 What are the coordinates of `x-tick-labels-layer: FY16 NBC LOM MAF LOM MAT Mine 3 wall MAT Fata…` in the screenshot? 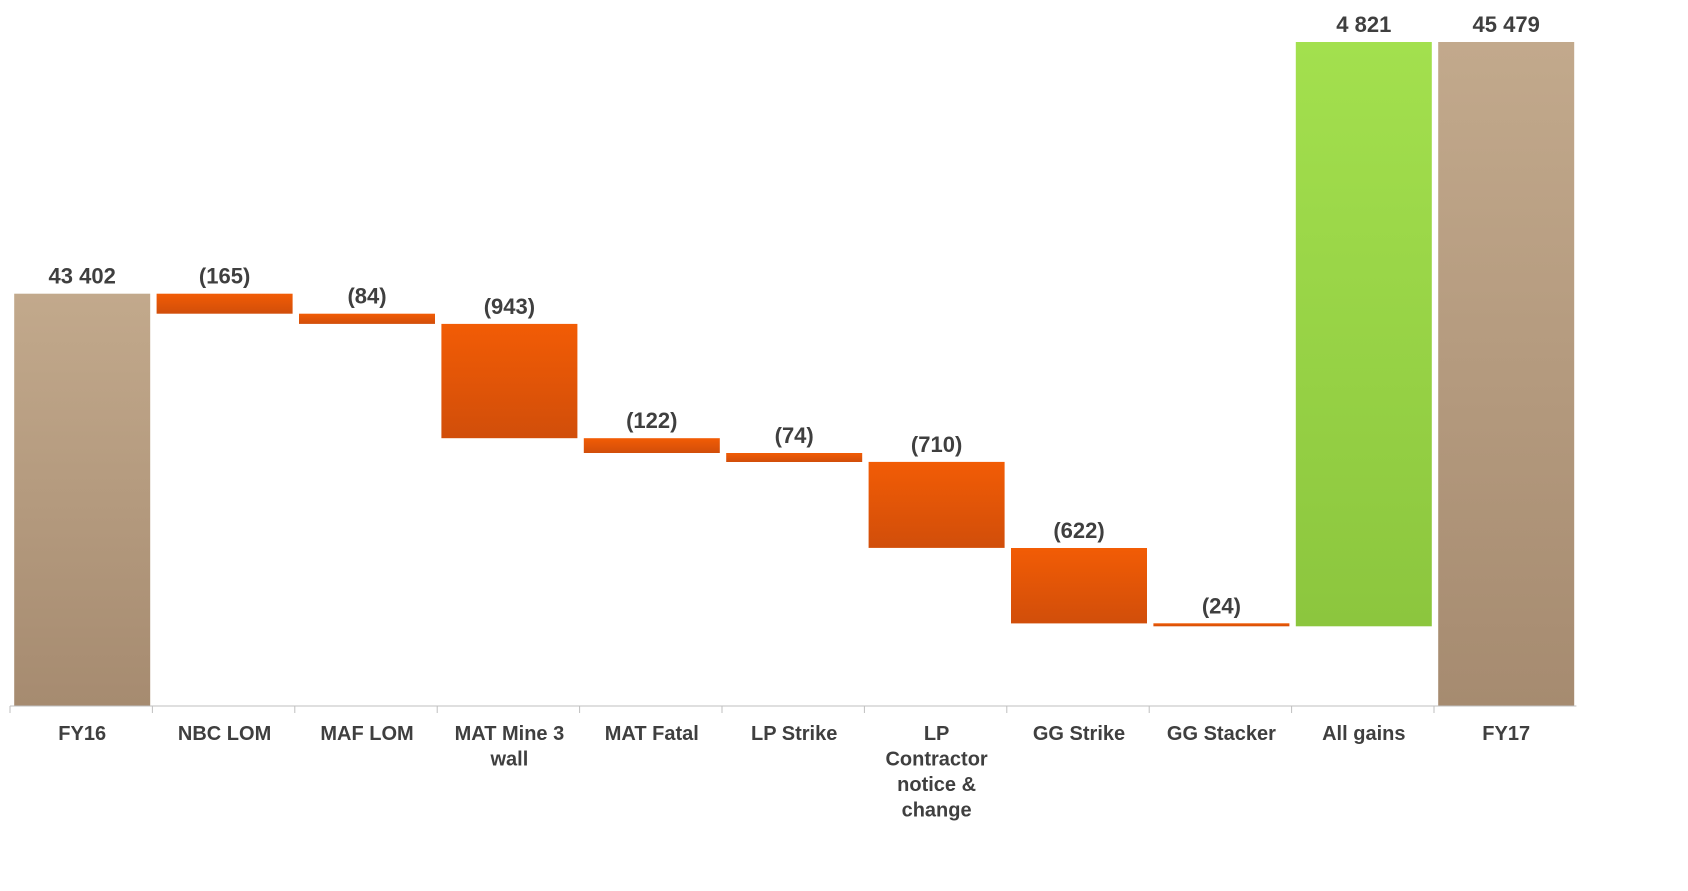 It's located at (794, 772).